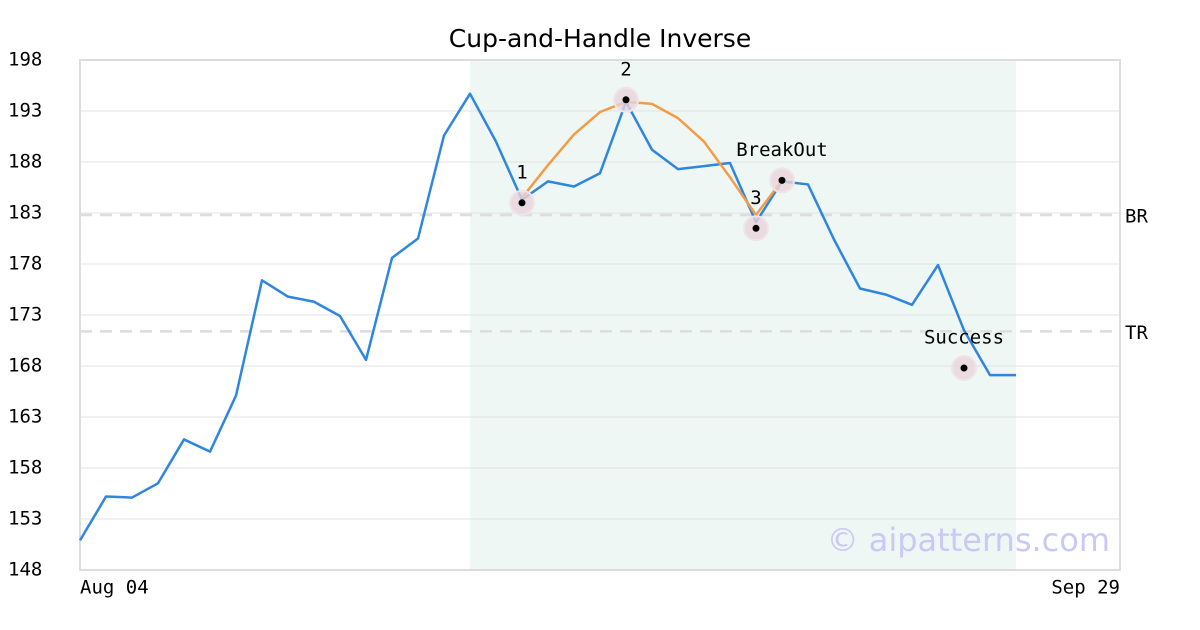  Describe the element at coordinates (1085, 588) in the screenshot. I see `x-tick-label: Sep 29` at that location.